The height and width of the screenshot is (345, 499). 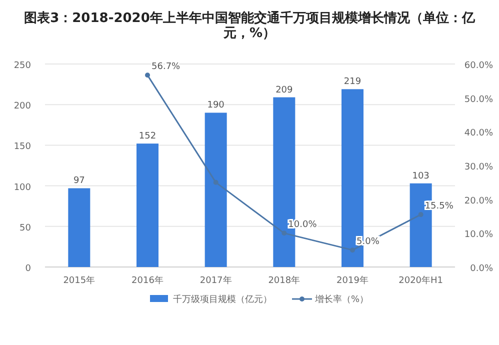 I want to click on y2-tick-label: 0.0%, so click(x=482, y=269).